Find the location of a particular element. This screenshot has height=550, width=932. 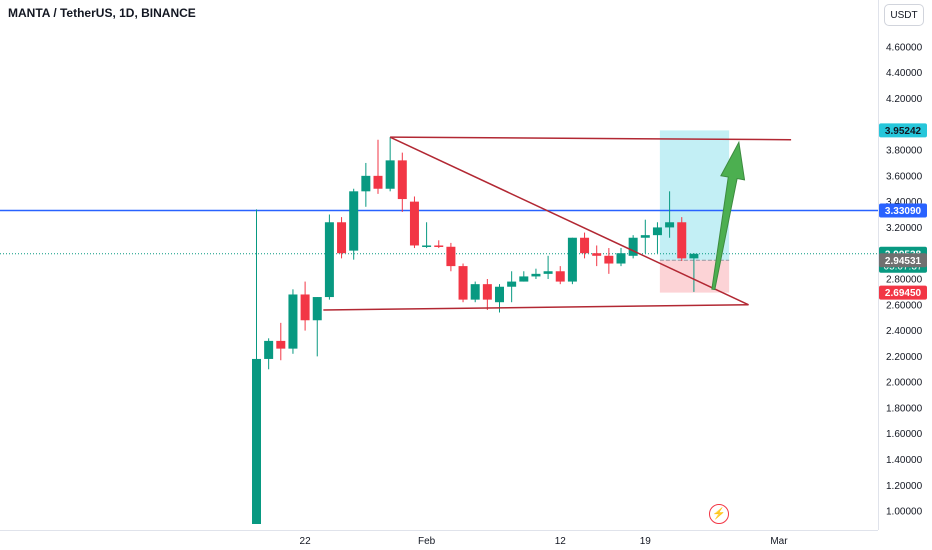

y-tick-label: 3.60000 is located at coordinates (904, 176).